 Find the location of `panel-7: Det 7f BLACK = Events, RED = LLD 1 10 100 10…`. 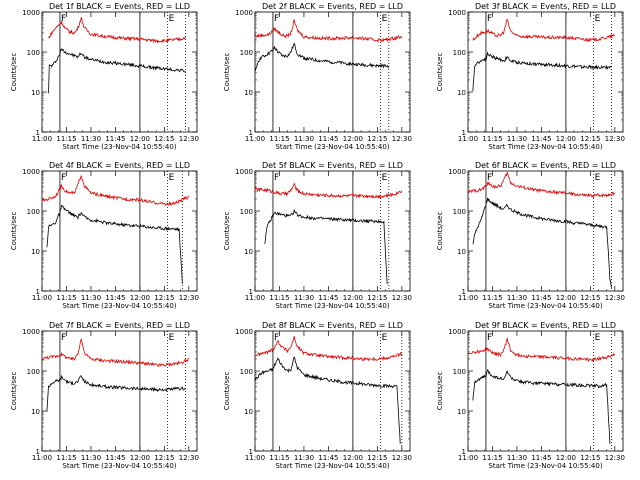

panel-7: Det 7f BLACK = Events, RED = LLD 1 10 100 10… is located at coordinates (104, 395).